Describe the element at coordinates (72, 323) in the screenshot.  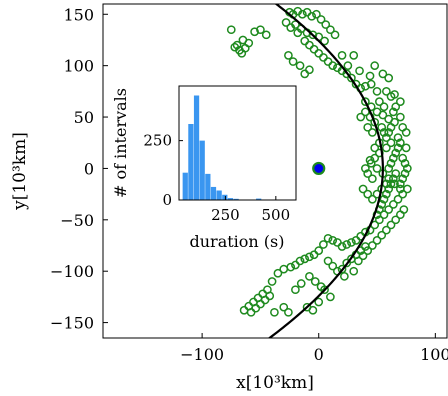
I see `y-tick-label: −150` at that location.